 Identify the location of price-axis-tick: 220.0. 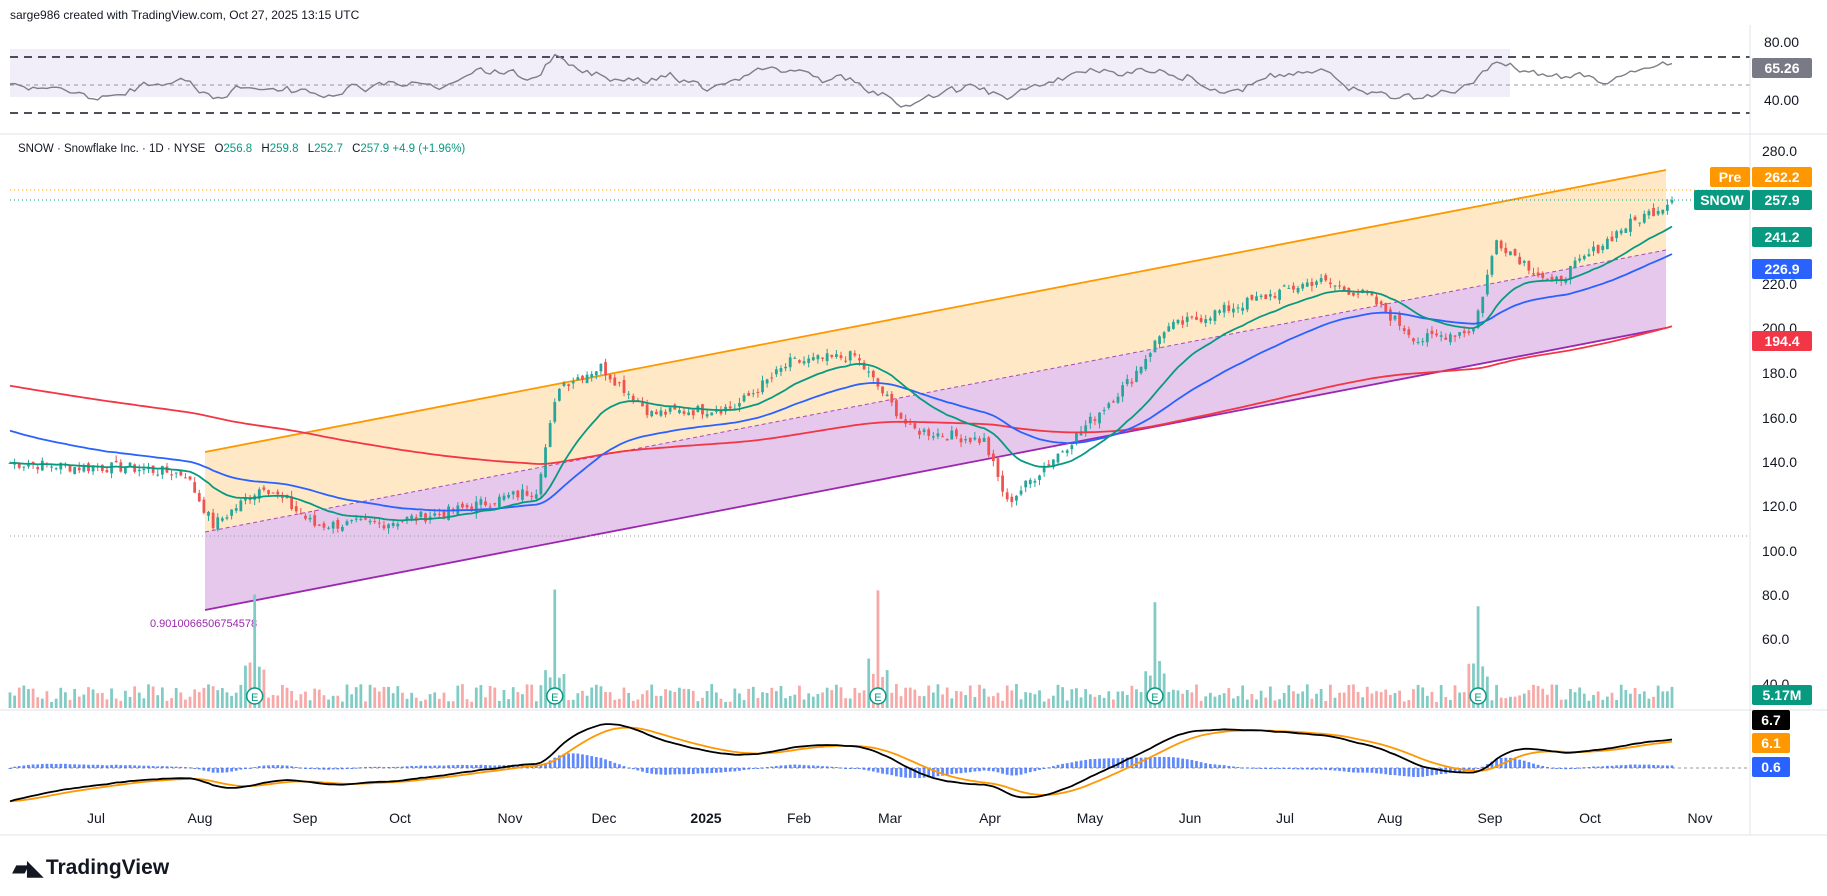
(1779, 284).